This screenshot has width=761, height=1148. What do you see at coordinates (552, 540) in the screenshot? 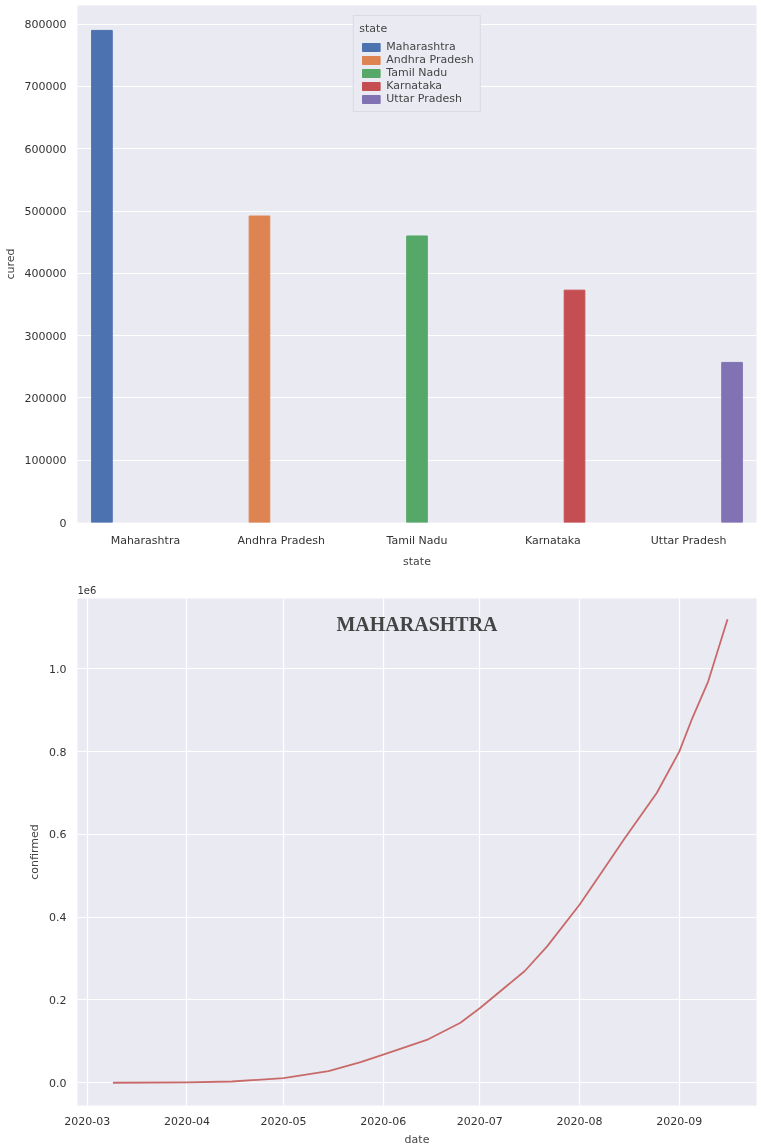
I see `x-tick-label: Karnataka` at bounding box center [552, 540].